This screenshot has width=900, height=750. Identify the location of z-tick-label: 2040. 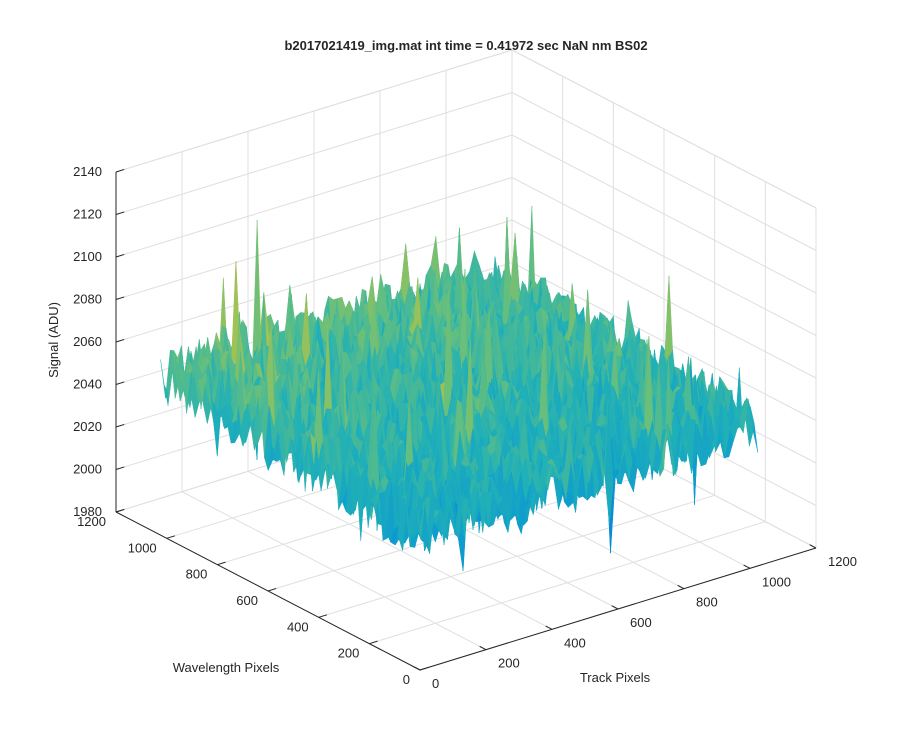
(87, 384).